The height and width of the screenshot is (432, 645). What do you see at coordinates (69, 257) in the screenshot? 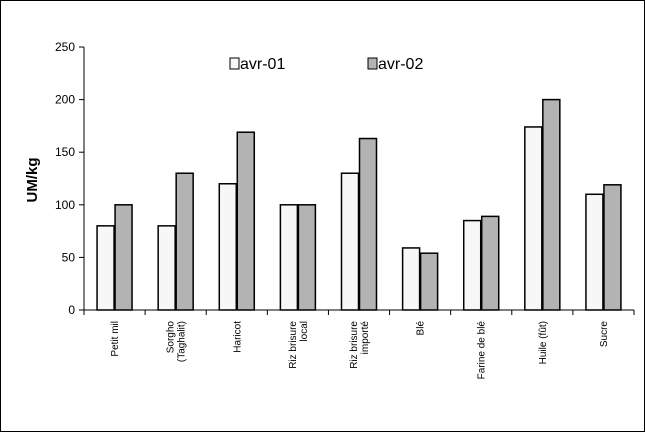
I see `y-tick-label: 50` at bounding box center [69, 257].